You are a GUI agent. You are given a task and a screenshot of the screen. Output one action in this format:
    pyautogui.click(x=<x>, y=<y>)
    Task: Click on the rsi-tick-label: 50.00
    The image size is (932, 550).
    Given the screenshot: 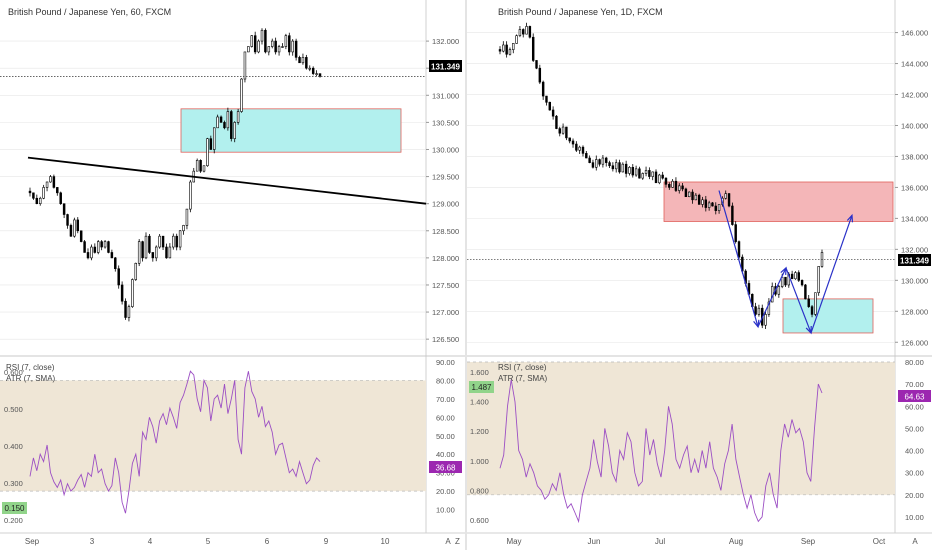 What is the action you would take?
    pyautogui.click(x=445, y=436)
    